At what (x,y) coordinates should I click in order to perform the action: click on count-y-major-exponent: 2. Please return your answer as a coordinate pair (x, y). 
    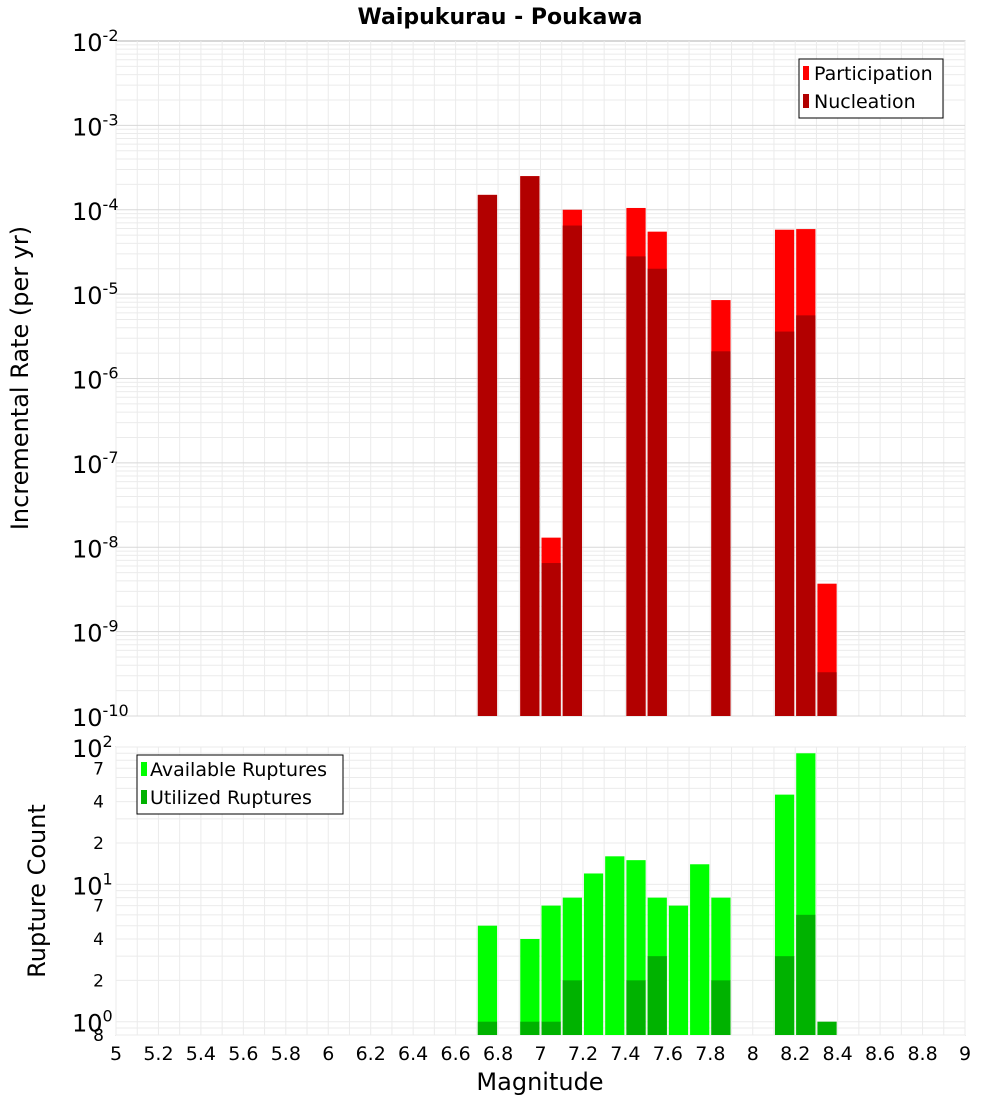
    Looking at the image, I should click on (108, 741).